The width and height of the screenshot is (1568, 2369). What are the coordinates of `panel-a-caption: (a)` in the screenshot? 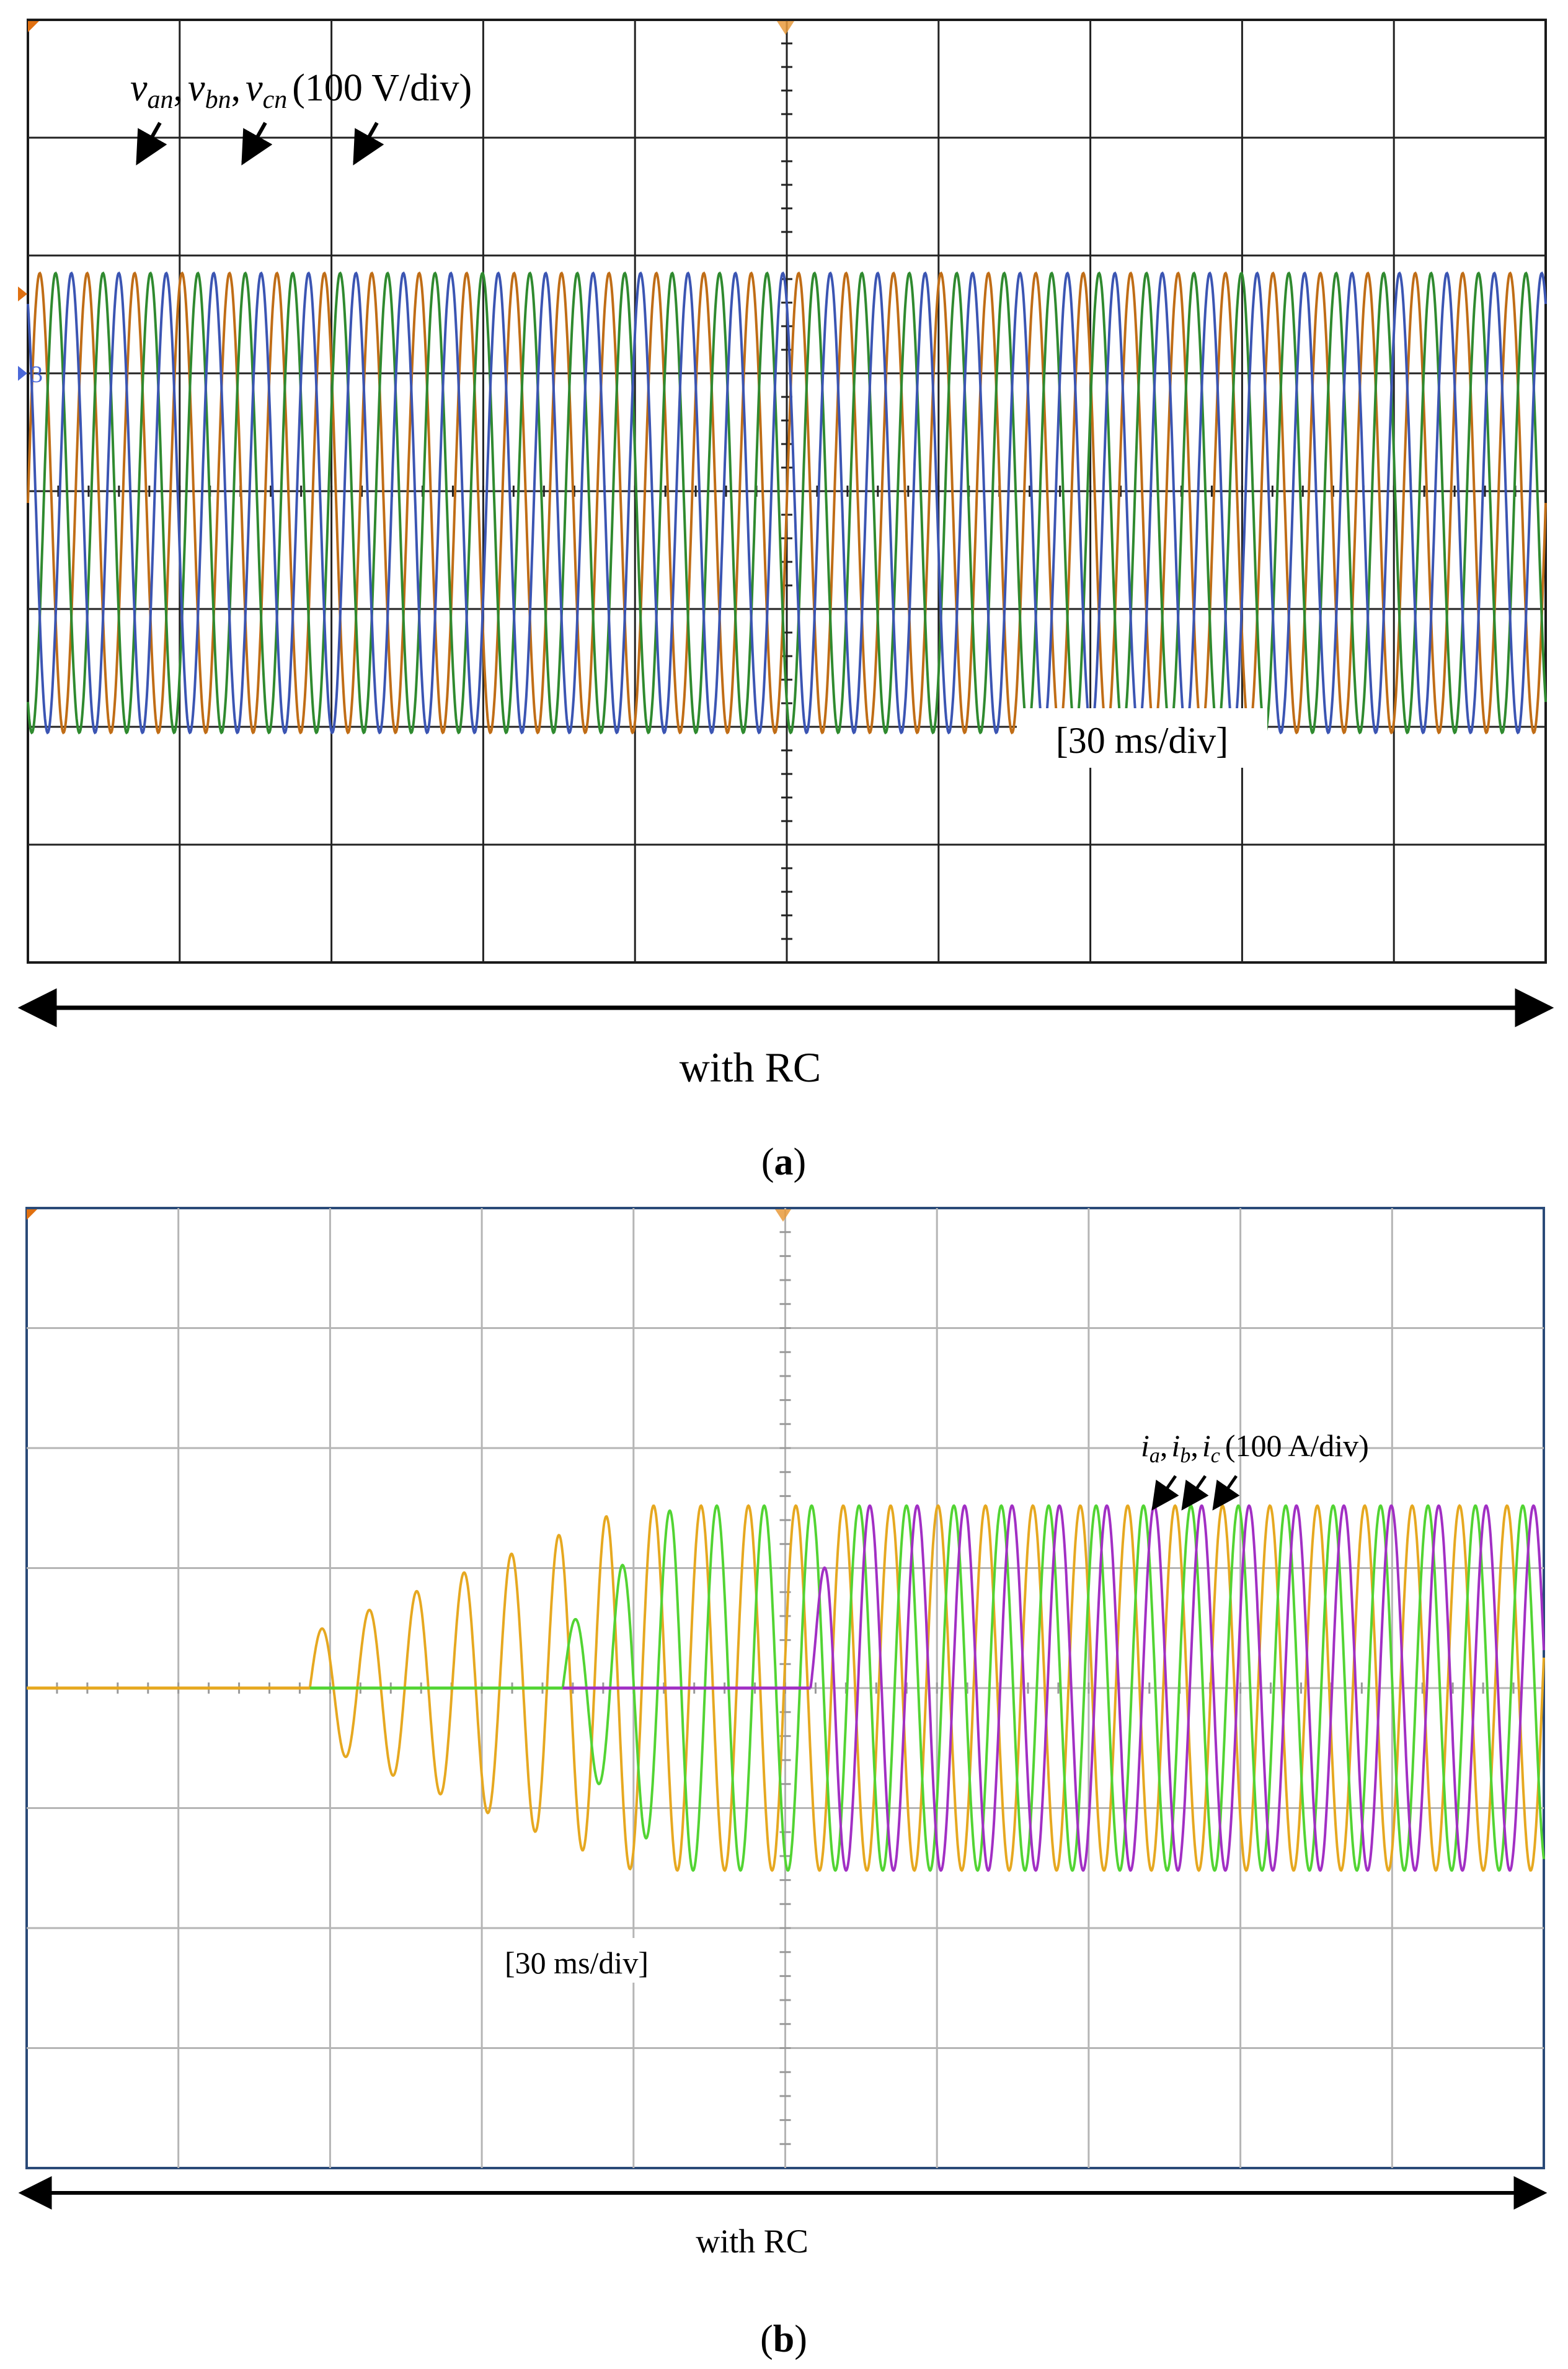 It's located at (783, 1162).